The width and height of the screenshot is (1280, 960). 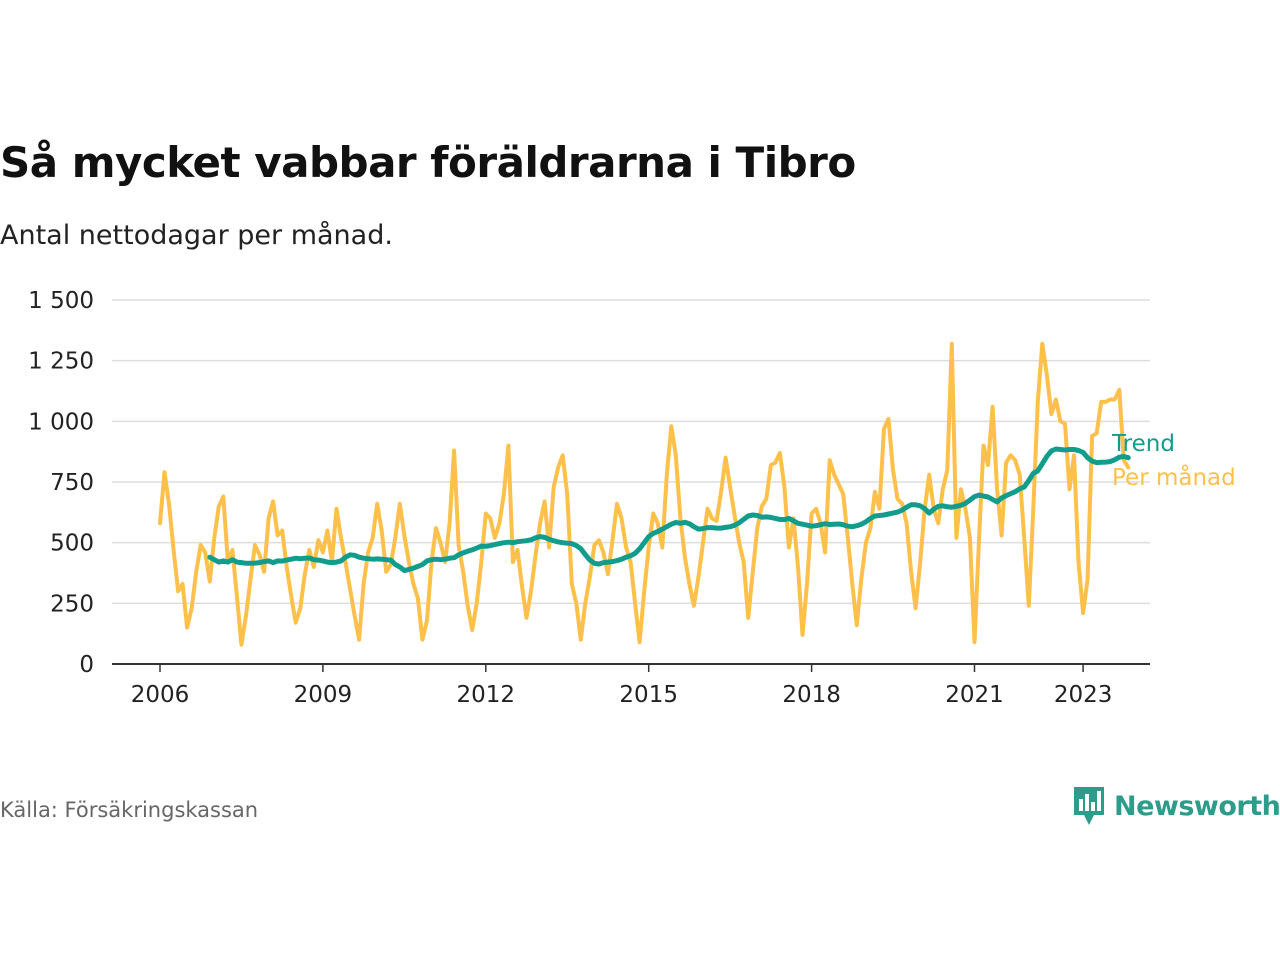 I want to click on x-tick-label: 2009, so click(x=323, y=695).